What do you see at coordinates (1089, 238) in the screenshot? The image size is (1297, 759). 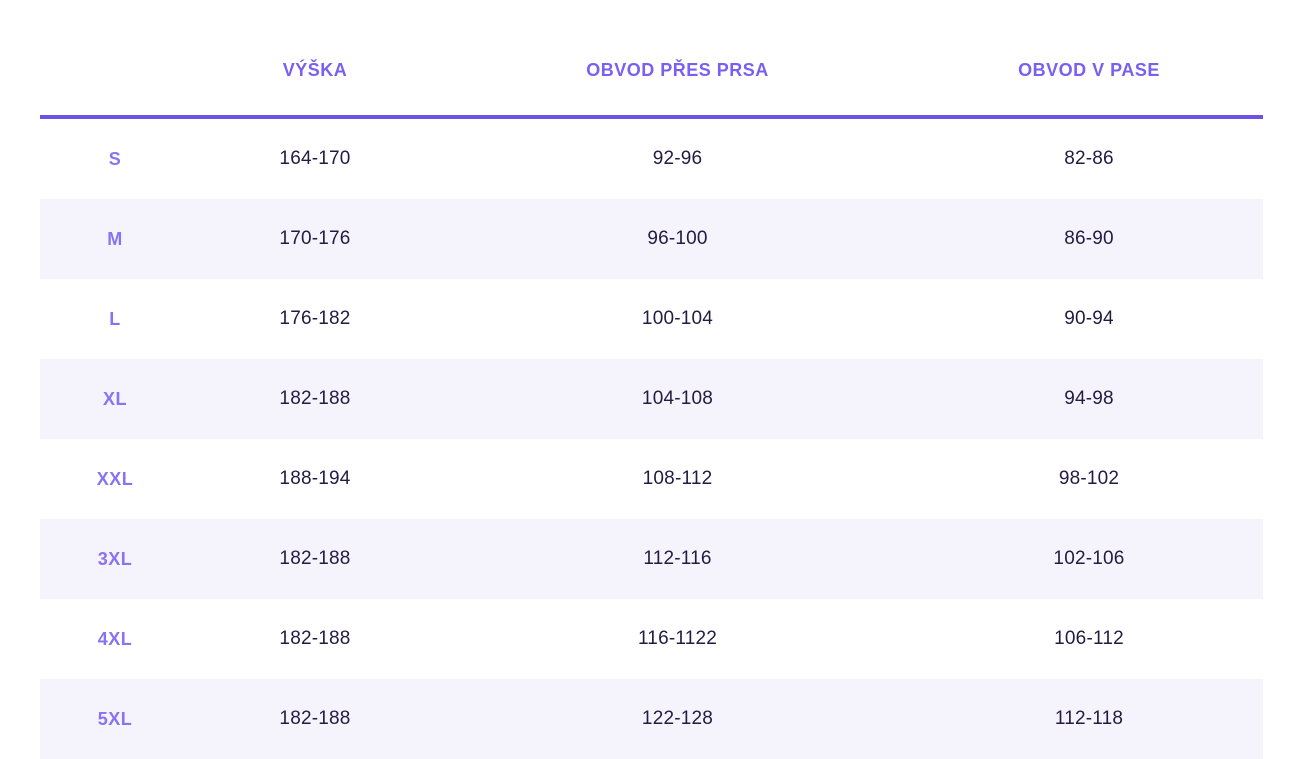 I see `waist-value: 86-90` at bounding box center [1089, 238].